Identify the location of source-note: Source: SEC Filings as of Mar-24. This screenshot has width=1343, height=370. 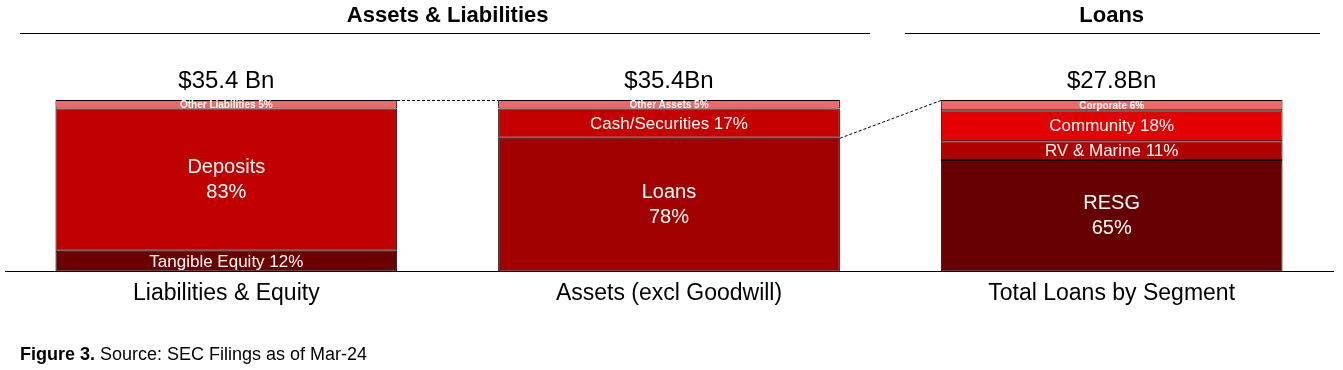
(234, 354).